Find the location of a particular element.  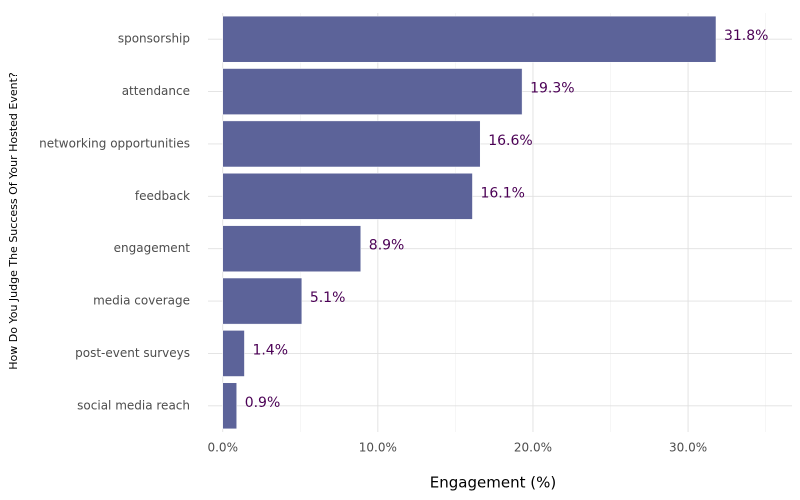

x-tick-label: 10.0% is located at coordinates (378, 448).